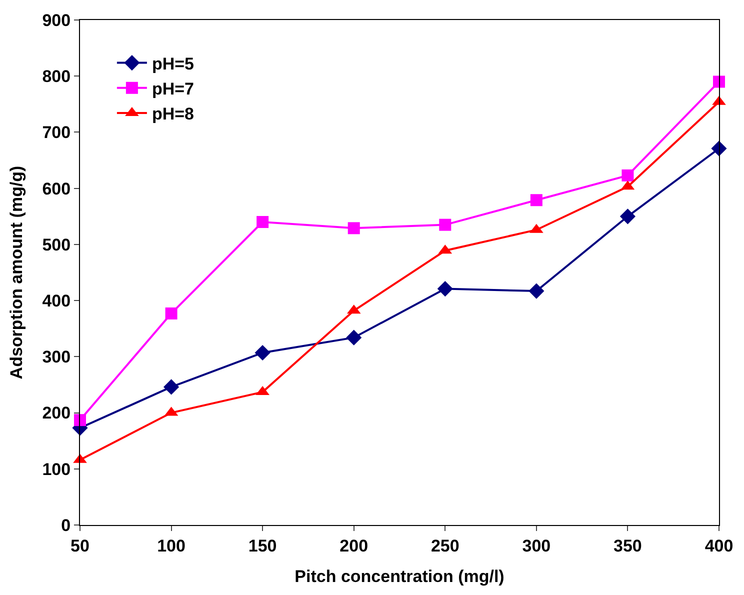 The width and height of the screenshot is (744, 595). Describe the element at coordinates (56, 301) in the screenshot. I see `y-tick-label: 400` at that location.